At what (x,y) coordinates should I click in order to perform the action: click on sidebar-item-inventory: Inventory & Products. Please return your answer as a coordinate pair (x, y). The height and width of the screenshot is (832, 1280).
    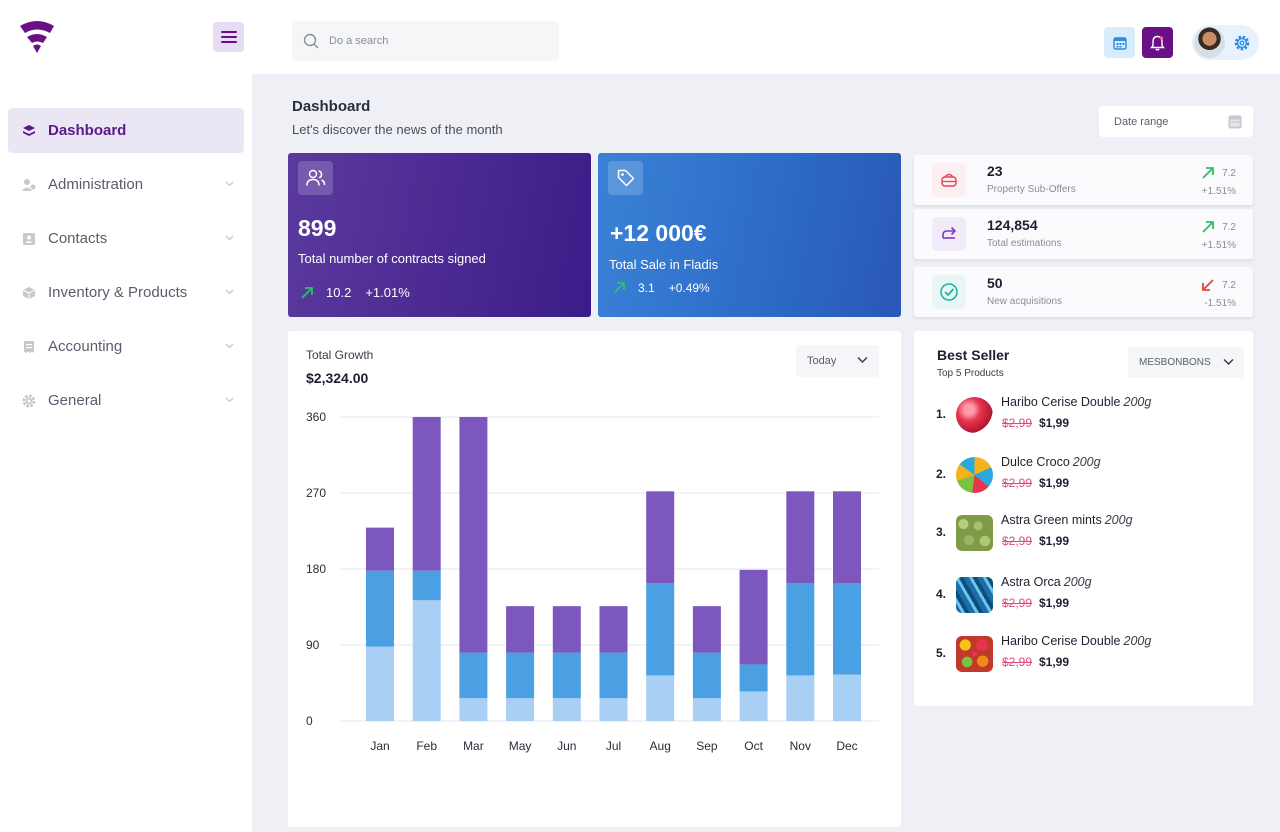
    Looking at the image, I should click on (126, 292).